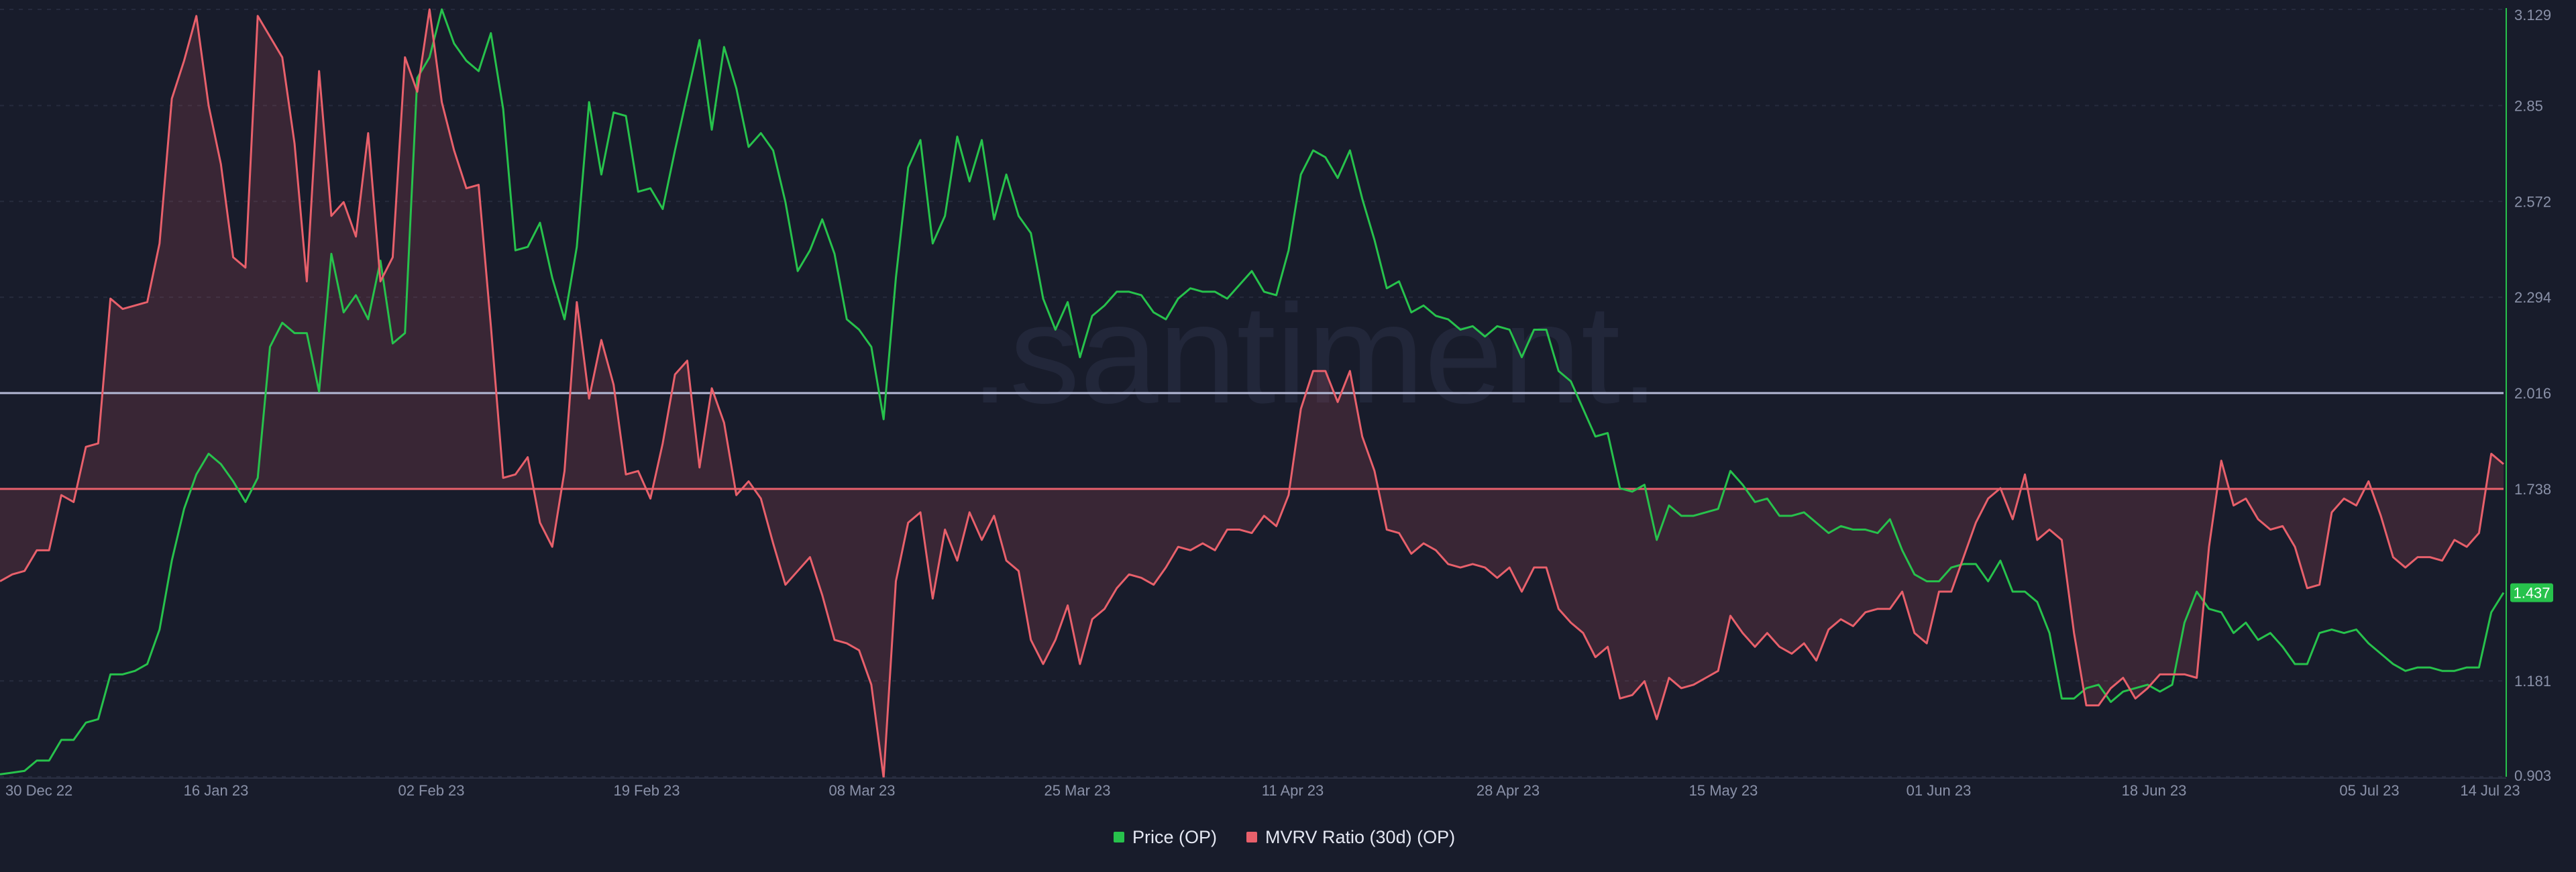  I want to click on y-tick-label: 3.129, so click(2532, 15).